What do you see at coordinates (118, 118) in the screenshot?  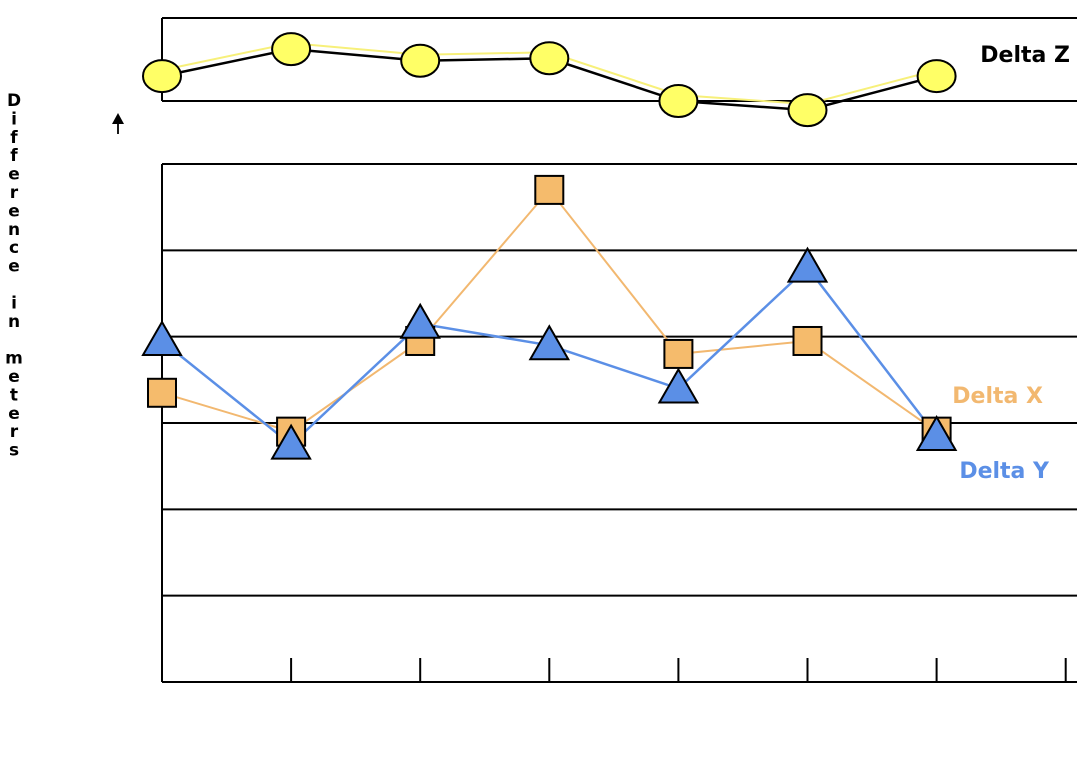 I see `axis-break-arrowhead` at bounding box center [118, 118].